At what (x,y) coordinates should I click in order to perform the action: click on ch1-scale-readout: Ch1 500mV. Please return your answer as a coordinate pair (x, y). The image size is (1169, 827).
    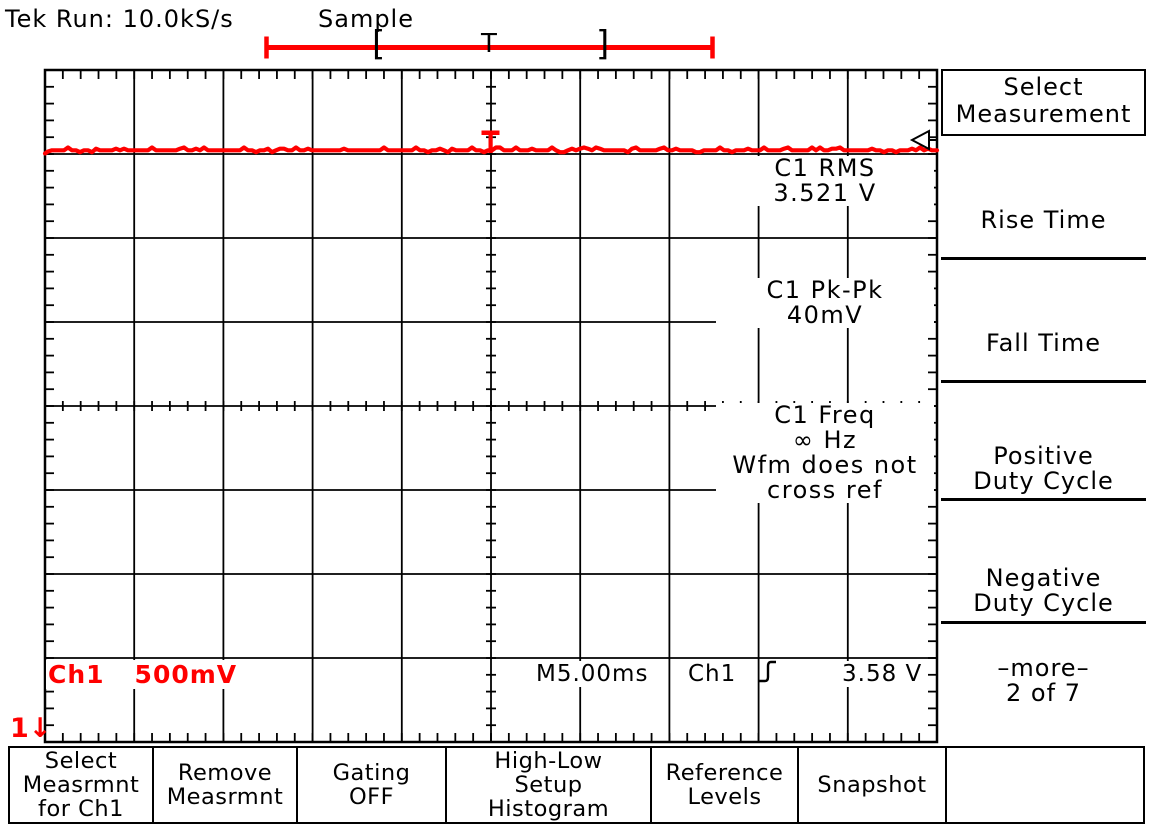
    Looking at the image, I should click on (143, 674).